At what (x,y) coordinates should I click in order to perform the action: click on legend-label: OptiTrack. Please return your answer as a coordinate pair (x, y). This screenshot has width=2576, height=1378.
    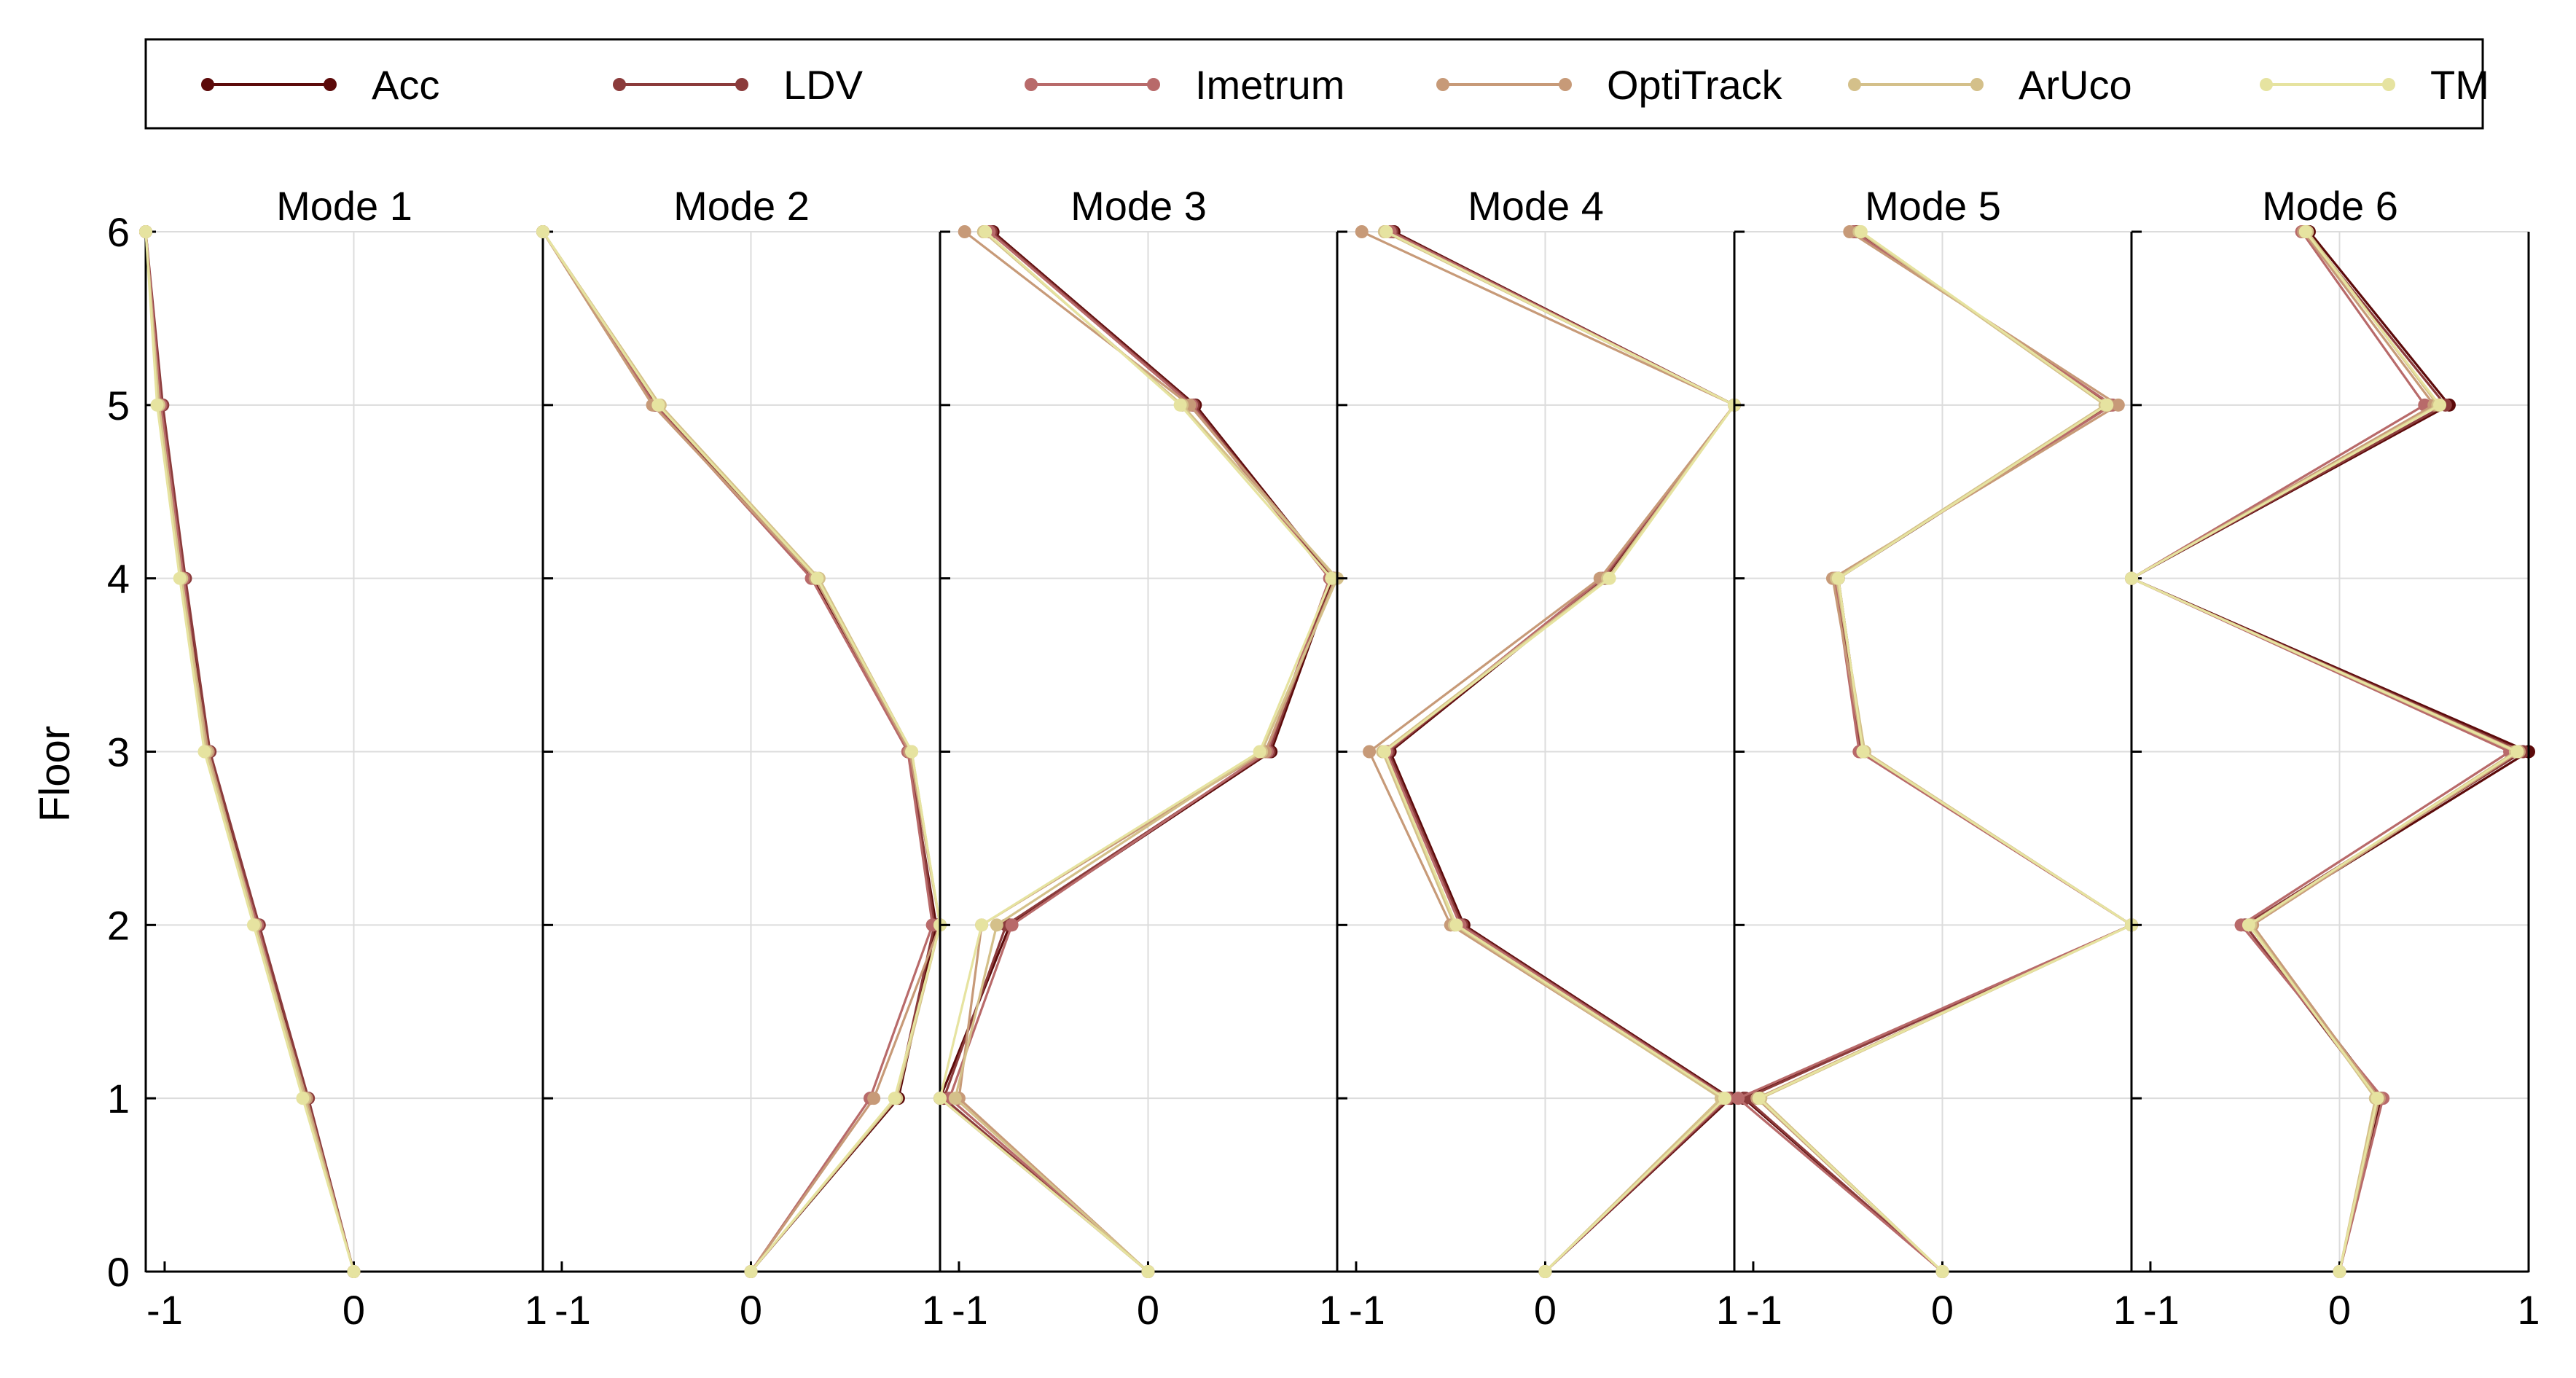
    Looking at the image, I should click on (1695, 85).